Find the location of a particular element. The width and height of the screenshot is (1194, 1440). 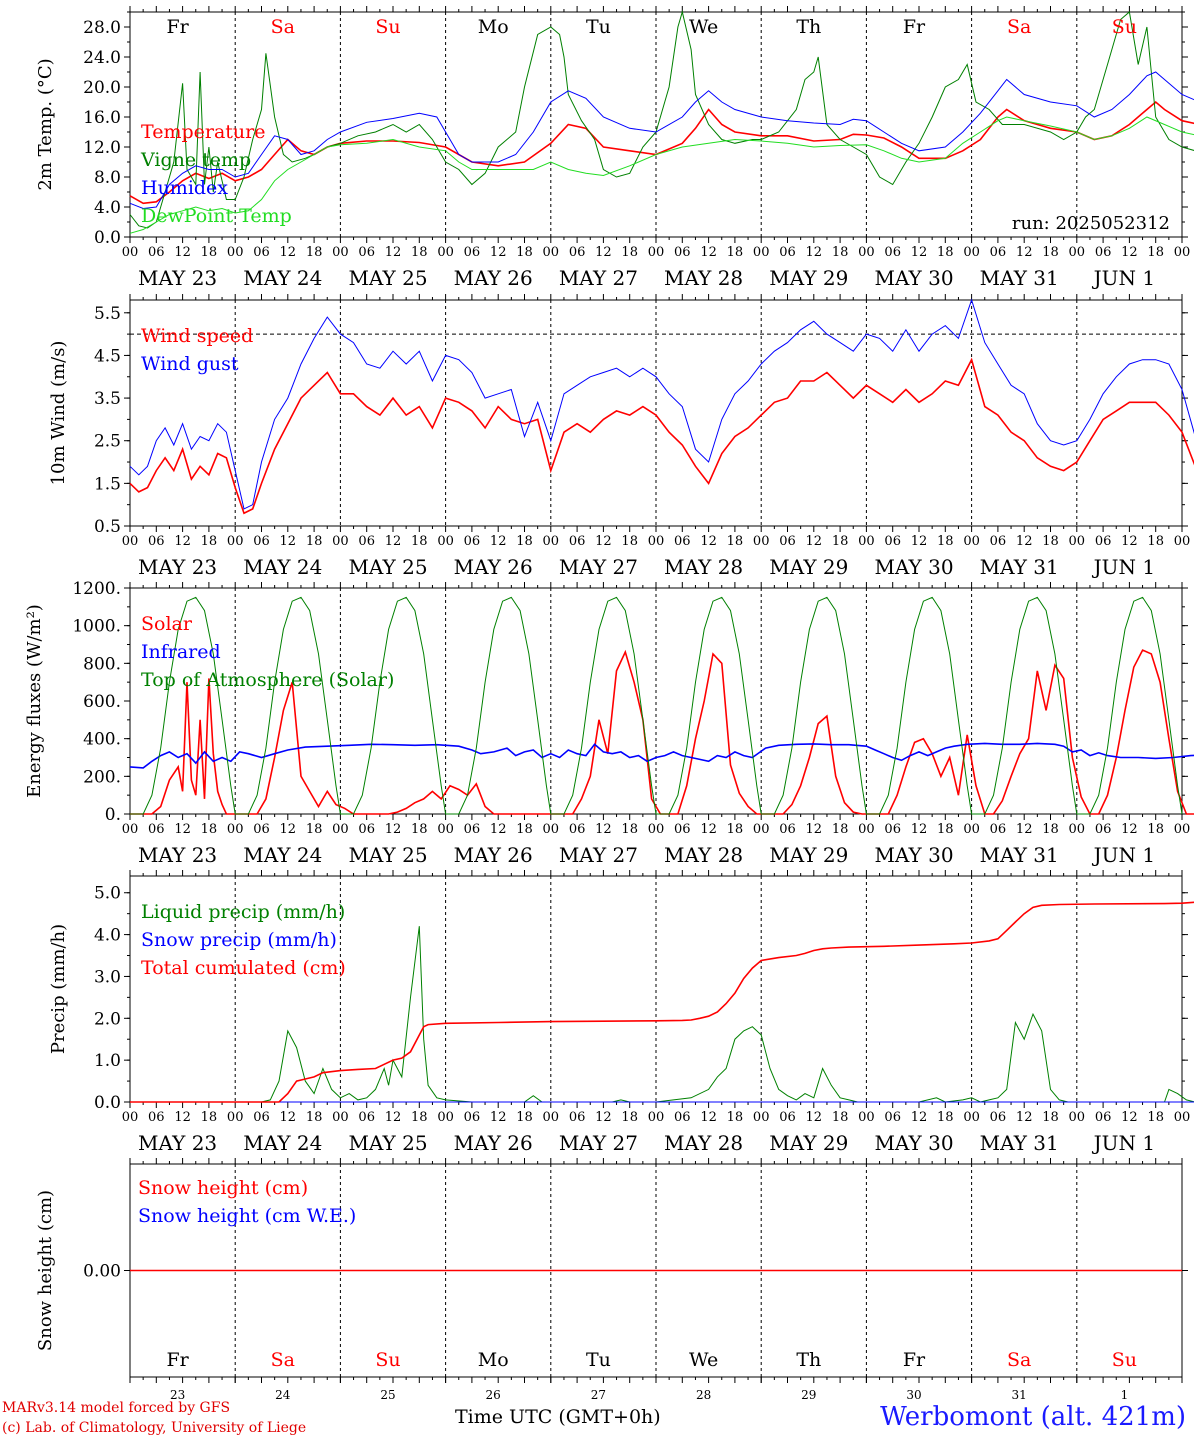

weekday-label: Tu is located at coordinates (598, 1360).